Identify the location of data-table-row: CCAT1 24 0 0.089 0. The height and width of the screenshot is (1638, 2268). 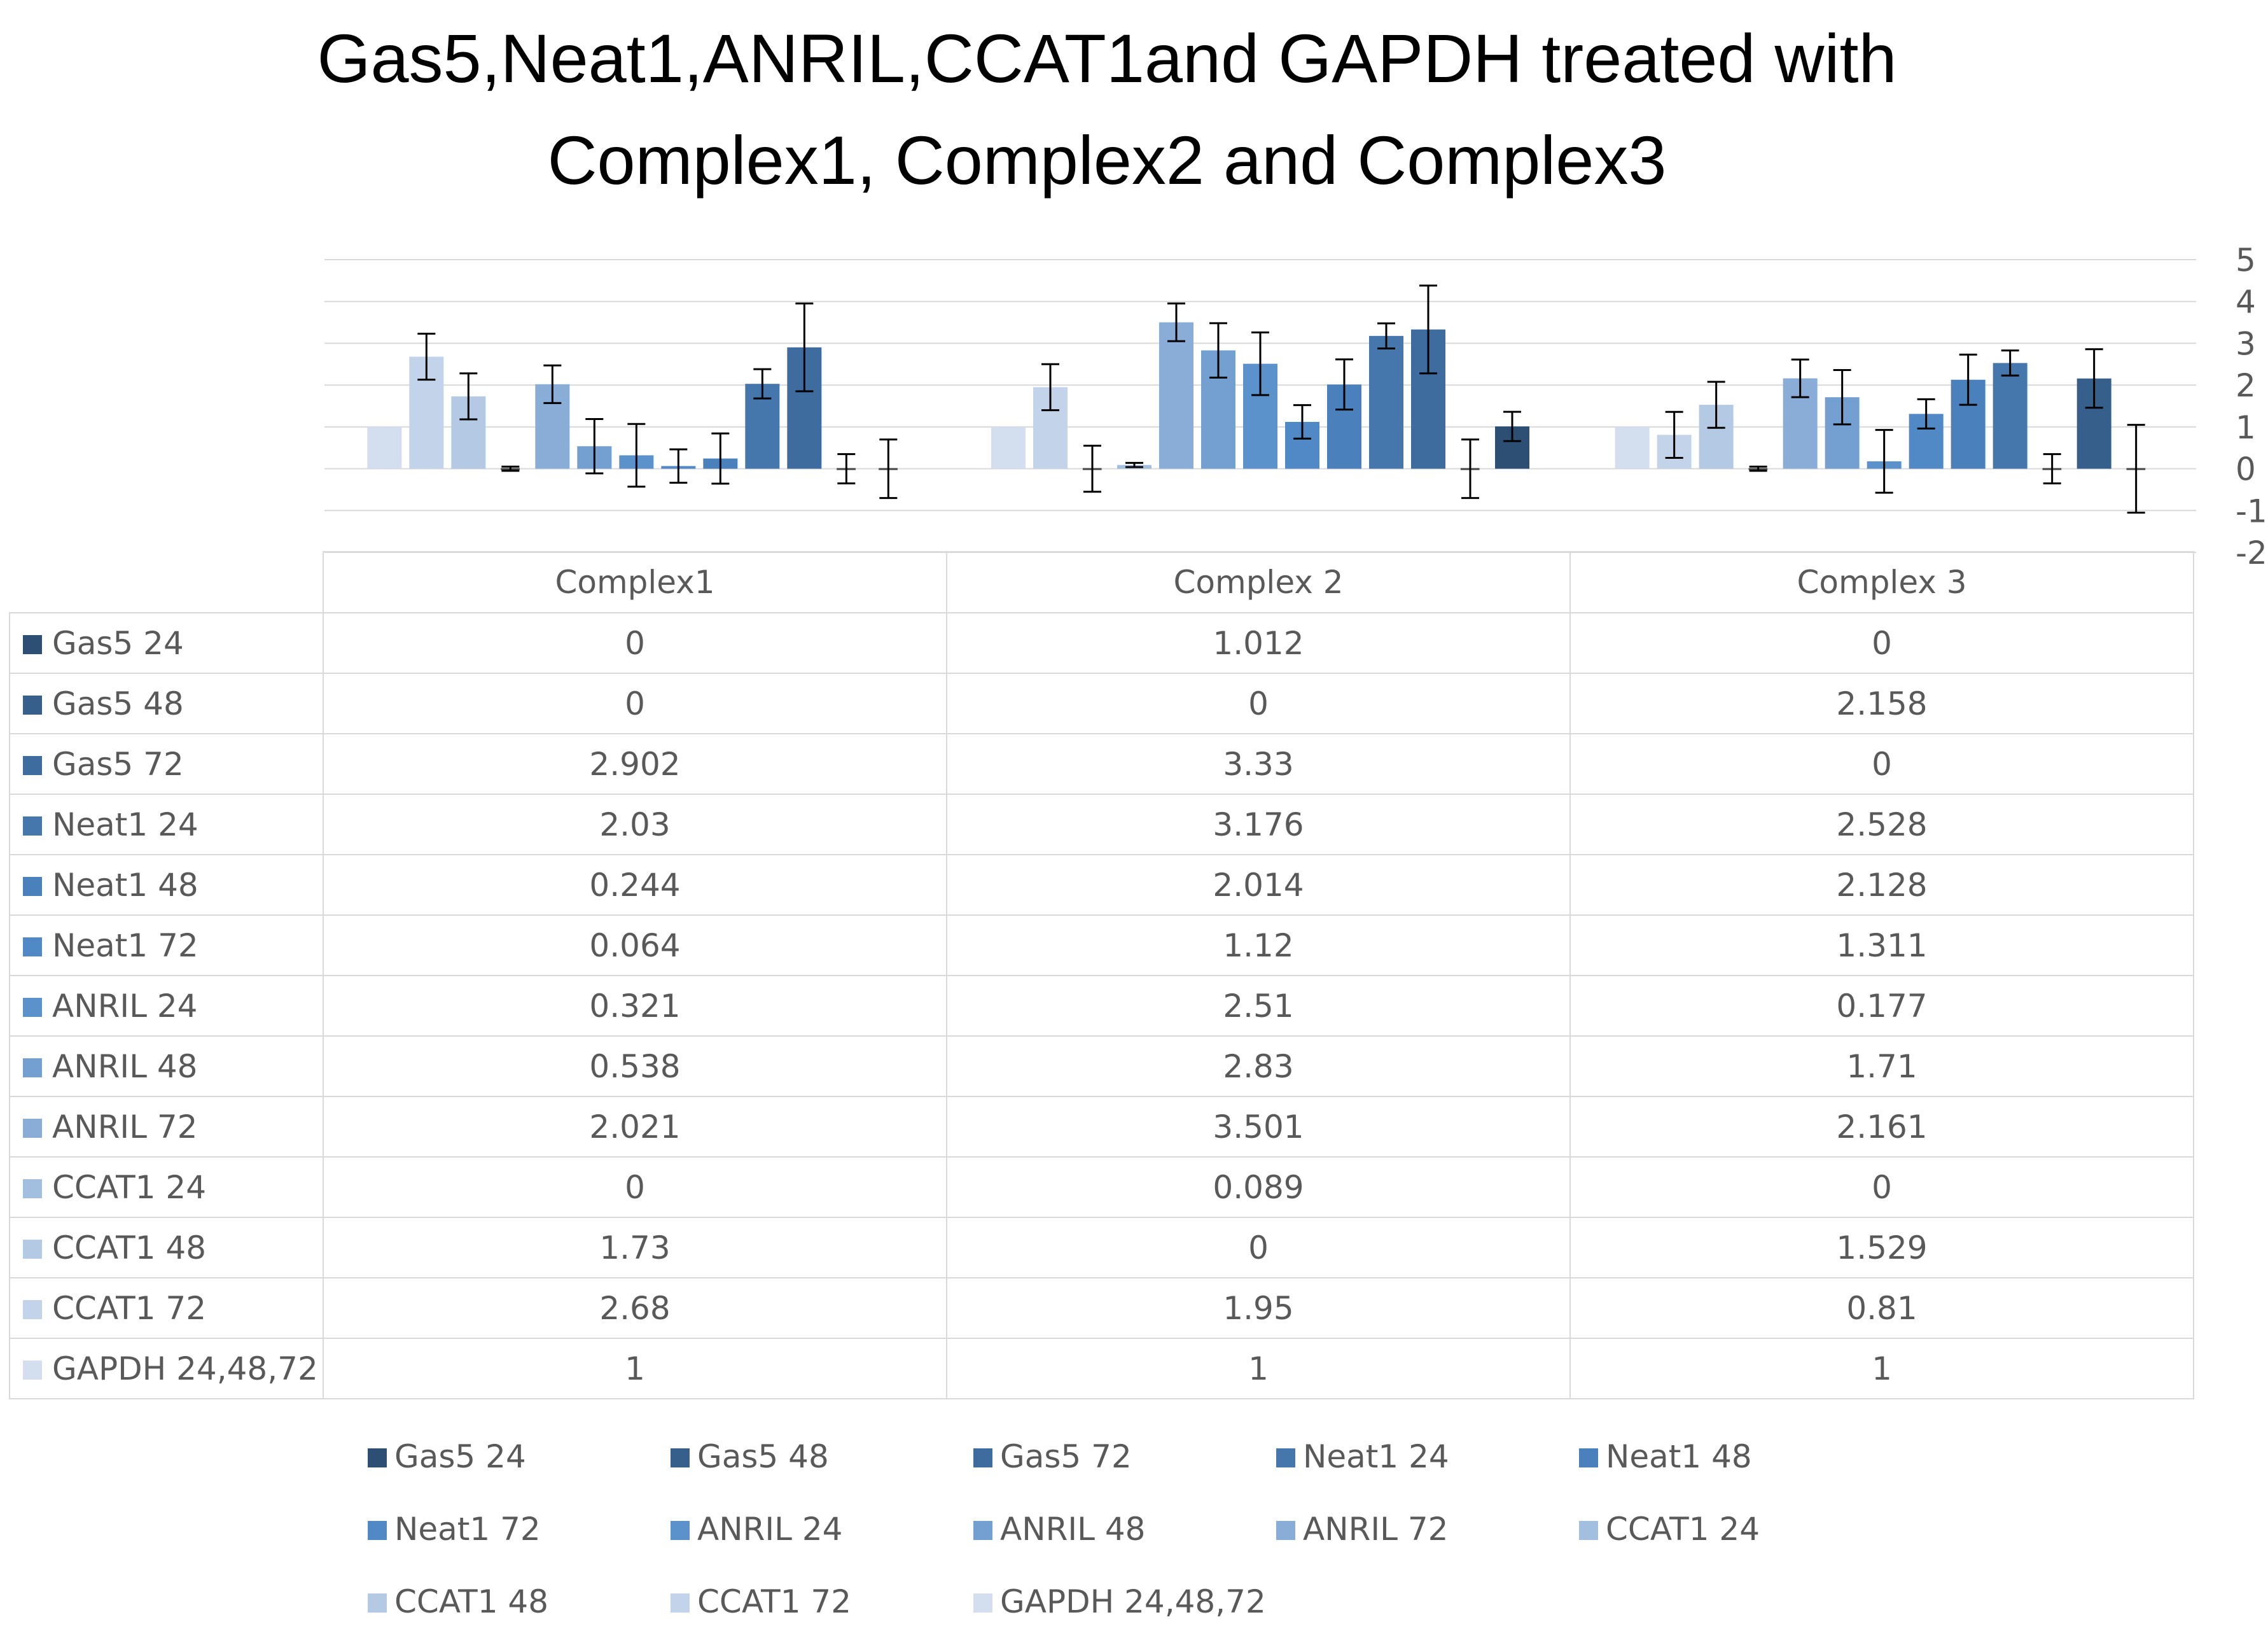
(1101, 1187).